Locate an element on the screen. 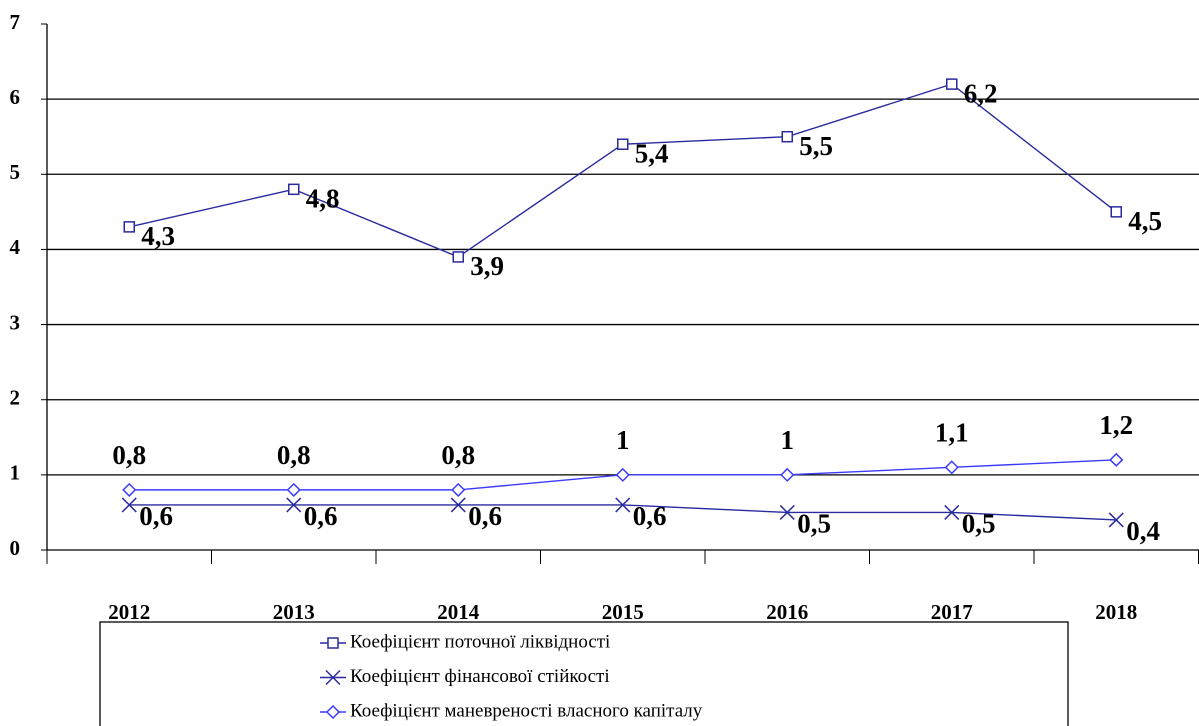 The height and width of the screenshot is (726, 1199). data-label: 4,5 is located at coordinates (1145, 221).